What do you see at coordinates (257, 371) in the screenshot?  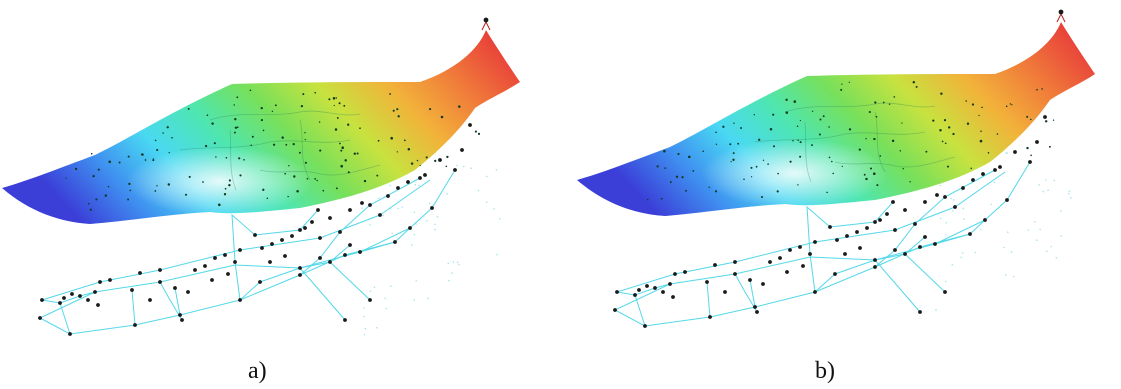 I see `panel-caption-a: a)` at bounding box center [257, 371].